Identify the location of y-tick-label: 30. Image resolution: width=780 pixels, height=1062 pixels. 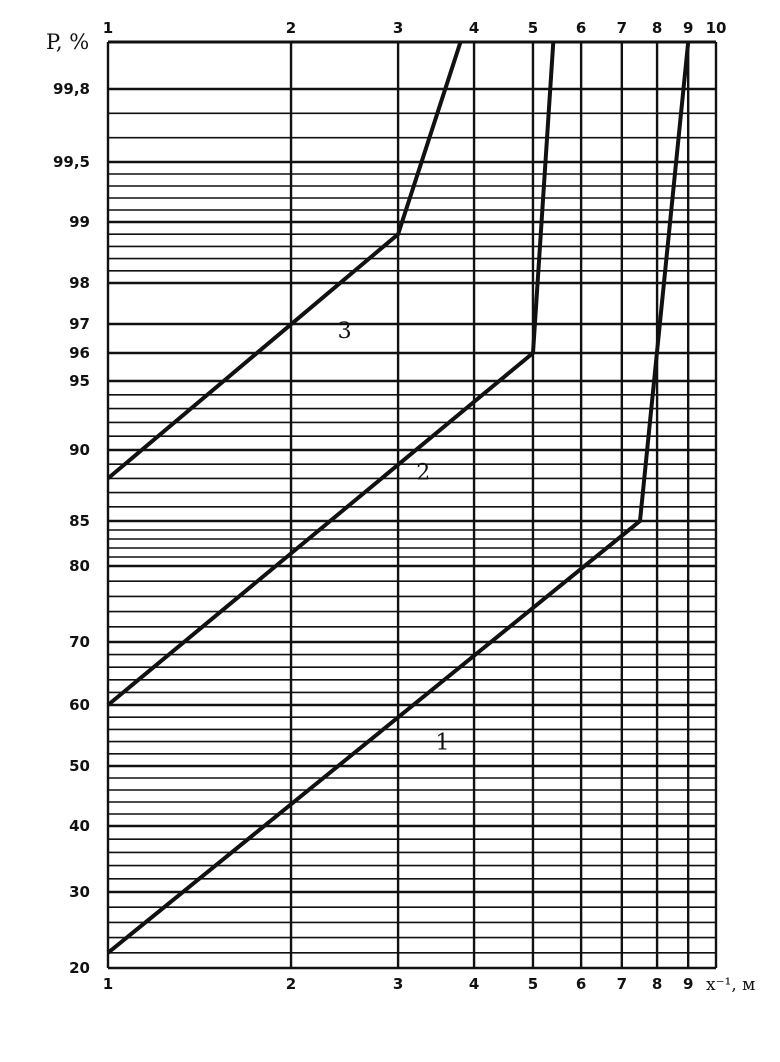
(79, 892).